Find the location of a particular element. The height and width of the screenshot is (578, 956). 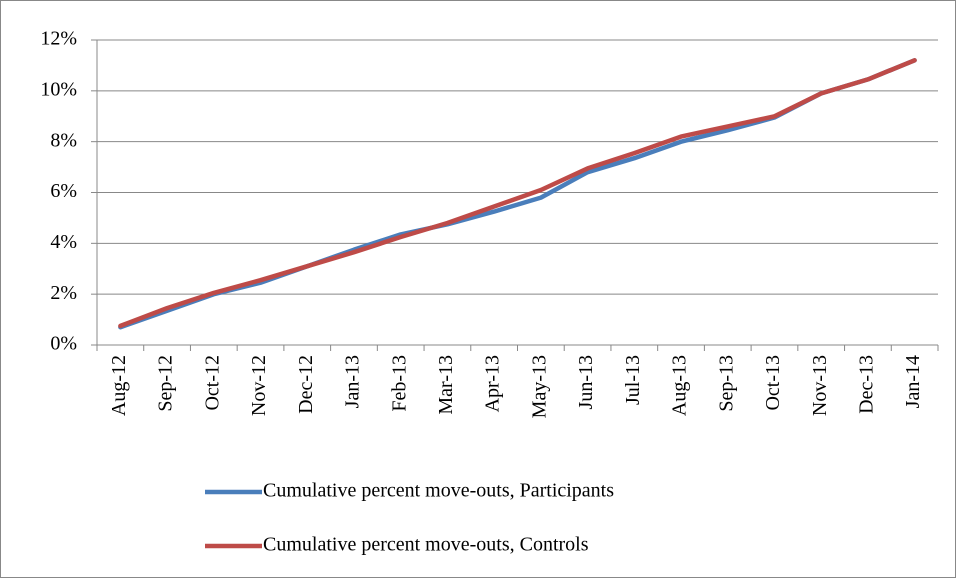

x-tick-label: Jul-13 is located at coordinates (633, 380).